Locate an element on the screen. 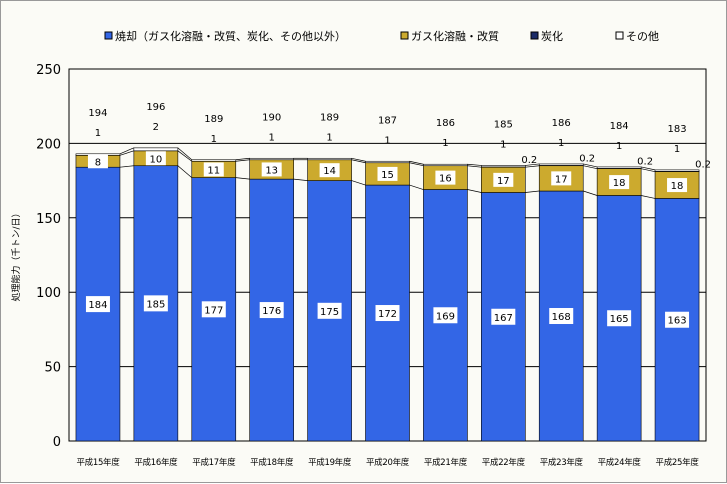  x-tick-label: 平成19年度 is located at coordinates (330, 462).